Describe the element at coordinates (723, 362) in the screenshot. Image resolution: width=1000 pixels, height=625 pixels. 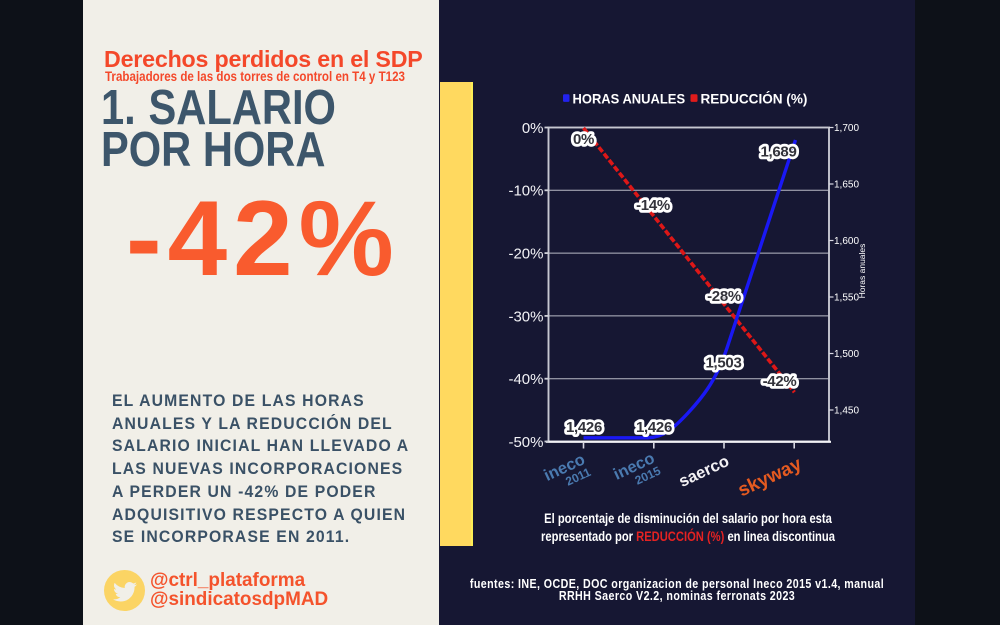
I see `svg-text: 1,503` at that location.